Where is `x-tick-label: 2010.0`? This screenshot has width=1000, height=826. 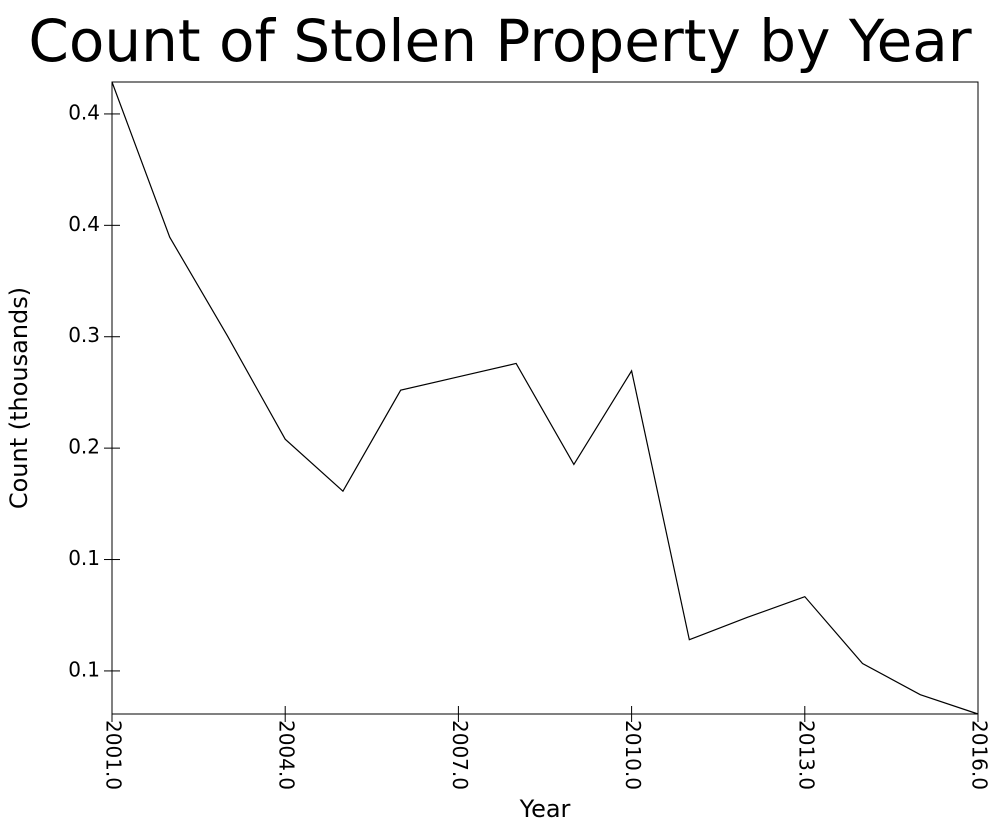
x-tick-label: 2010.0 is located at coordinates (633, 755).